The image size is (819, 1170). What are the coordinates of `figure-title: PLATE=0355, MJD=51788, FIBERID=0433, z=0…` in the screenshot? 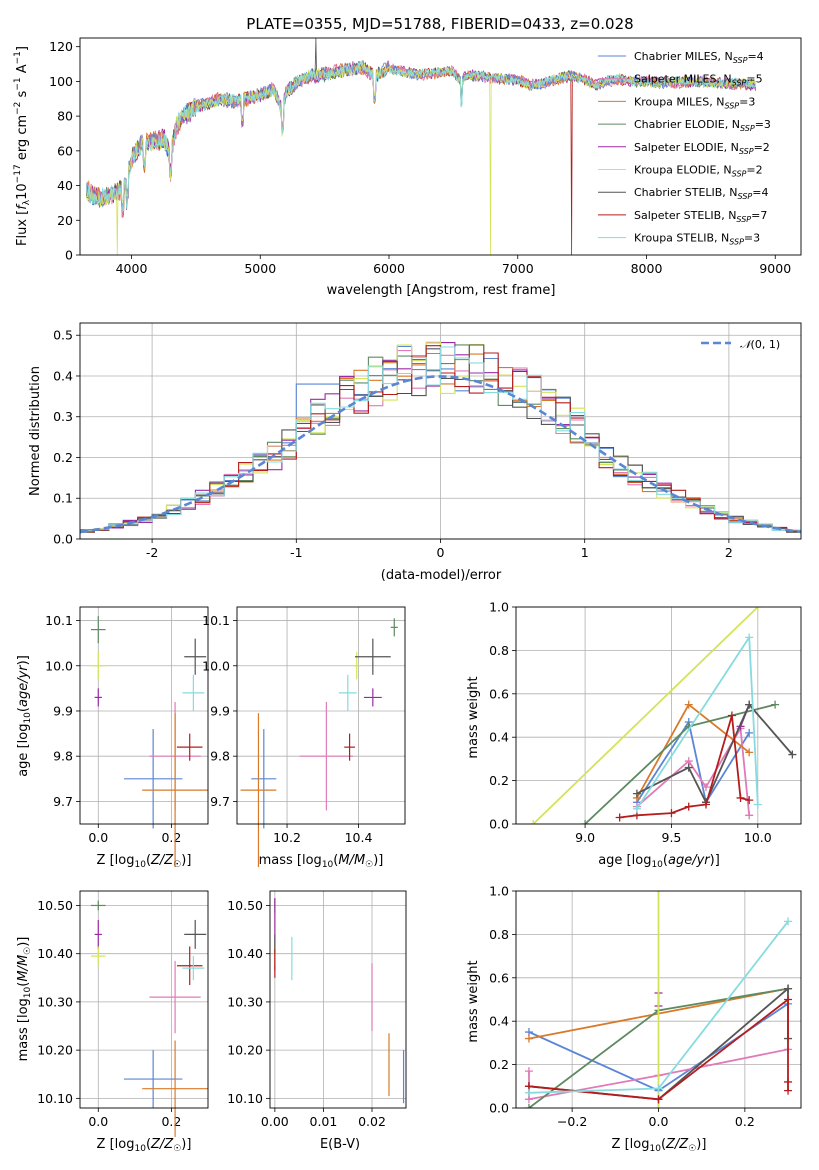 It's located at (439, 24).